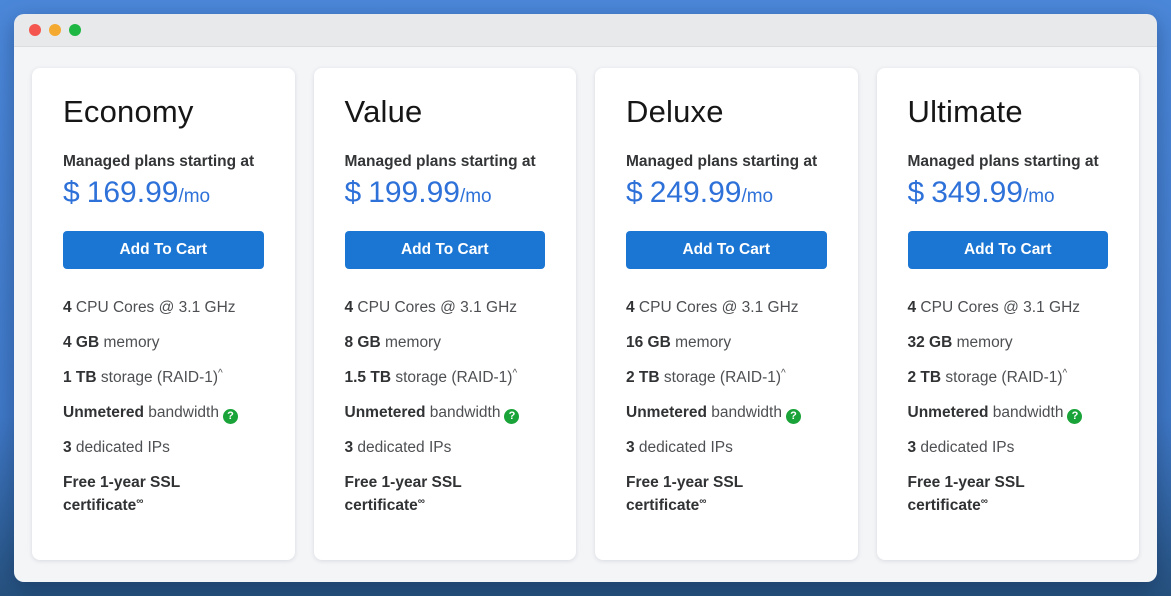 The image size is (1171, 596). Describe the element at coordinates (121, 494) in the screenshot. I see `feature-highlight: Free 1-year SSL certificate` at that location.